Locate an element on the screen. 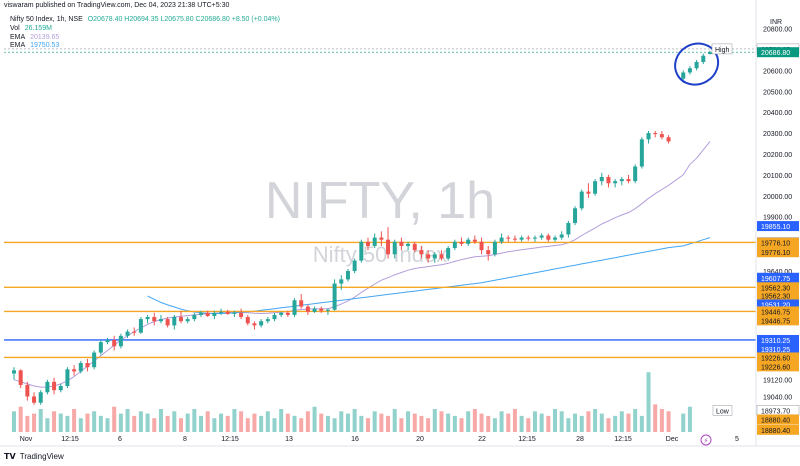 Image resolution: width=800 pixels, height=466 pixels. y-tick-label: 20800.00 is located at coordinates (777, 30).